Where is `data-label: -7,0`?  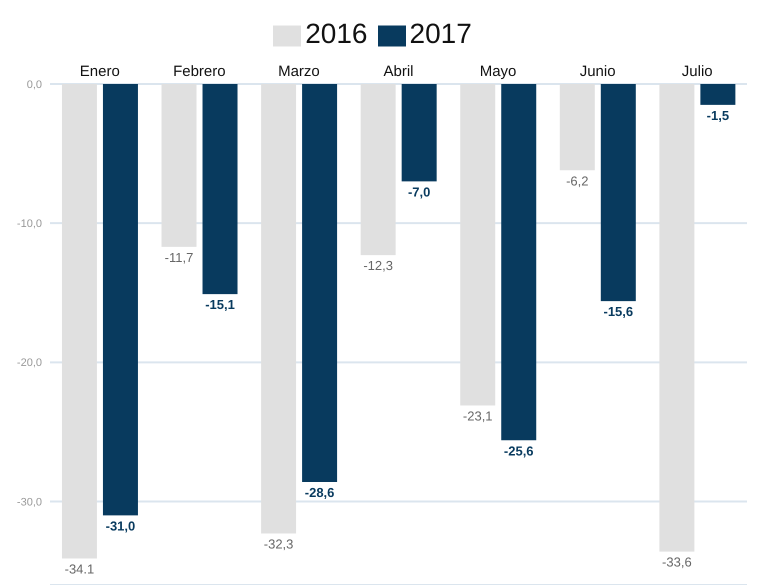 data-label: -7,0 is located at coordinates (419, 192).